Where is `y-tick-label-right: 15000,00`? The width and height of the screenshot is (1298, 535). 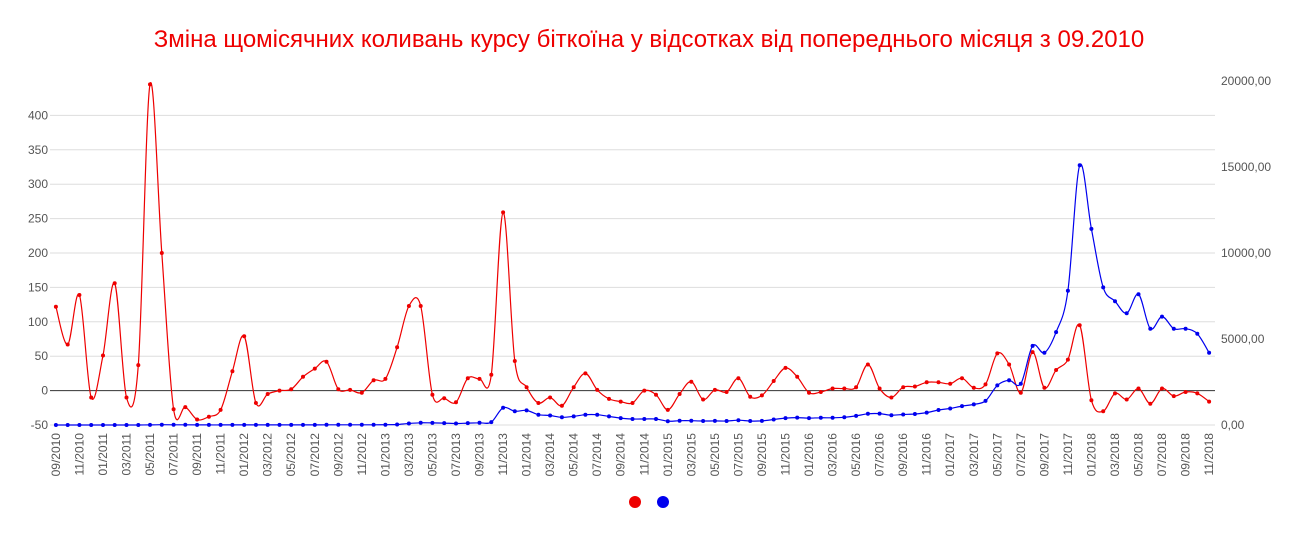 y-tick-label-right: 15000,00 is located at coordinates (1246, 167).